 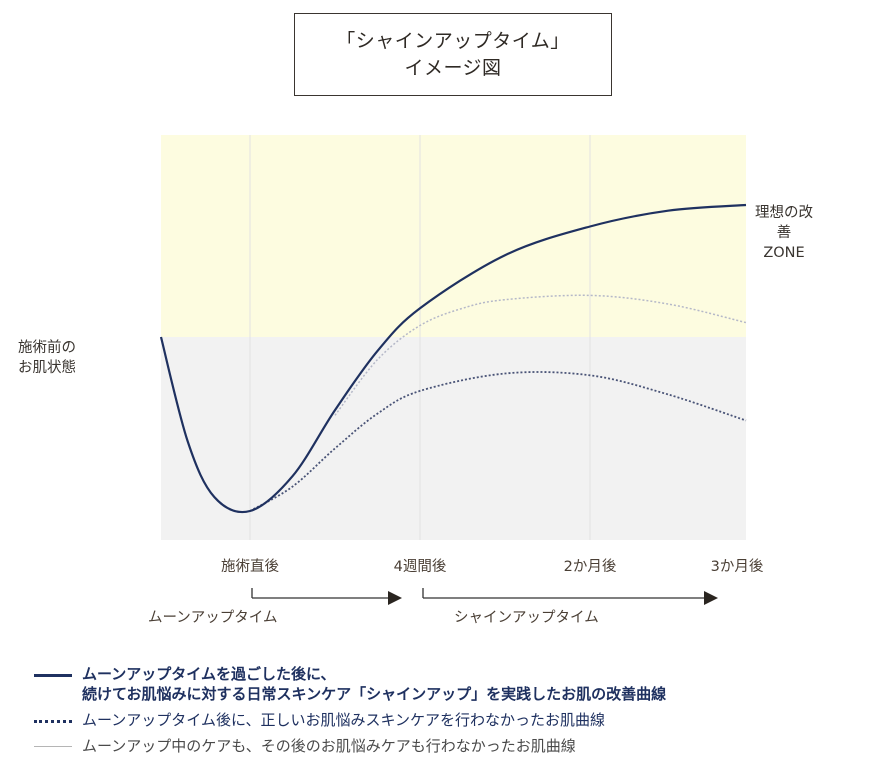 What do you see at coordinates (329, 746) in the screenshot?
I see `legend-text: ムーンアップ中のケアも、その後のお肌悩みケアも行わなかったお肌曲線` at bounding box center [329, 746].